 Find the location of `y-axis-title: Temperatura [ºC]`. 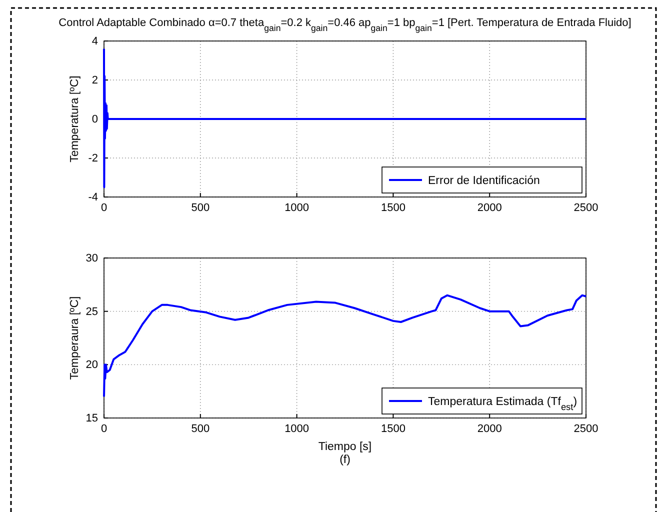

y-axis-title: Temperatura [ºC] is located at coordinates (75, 119).